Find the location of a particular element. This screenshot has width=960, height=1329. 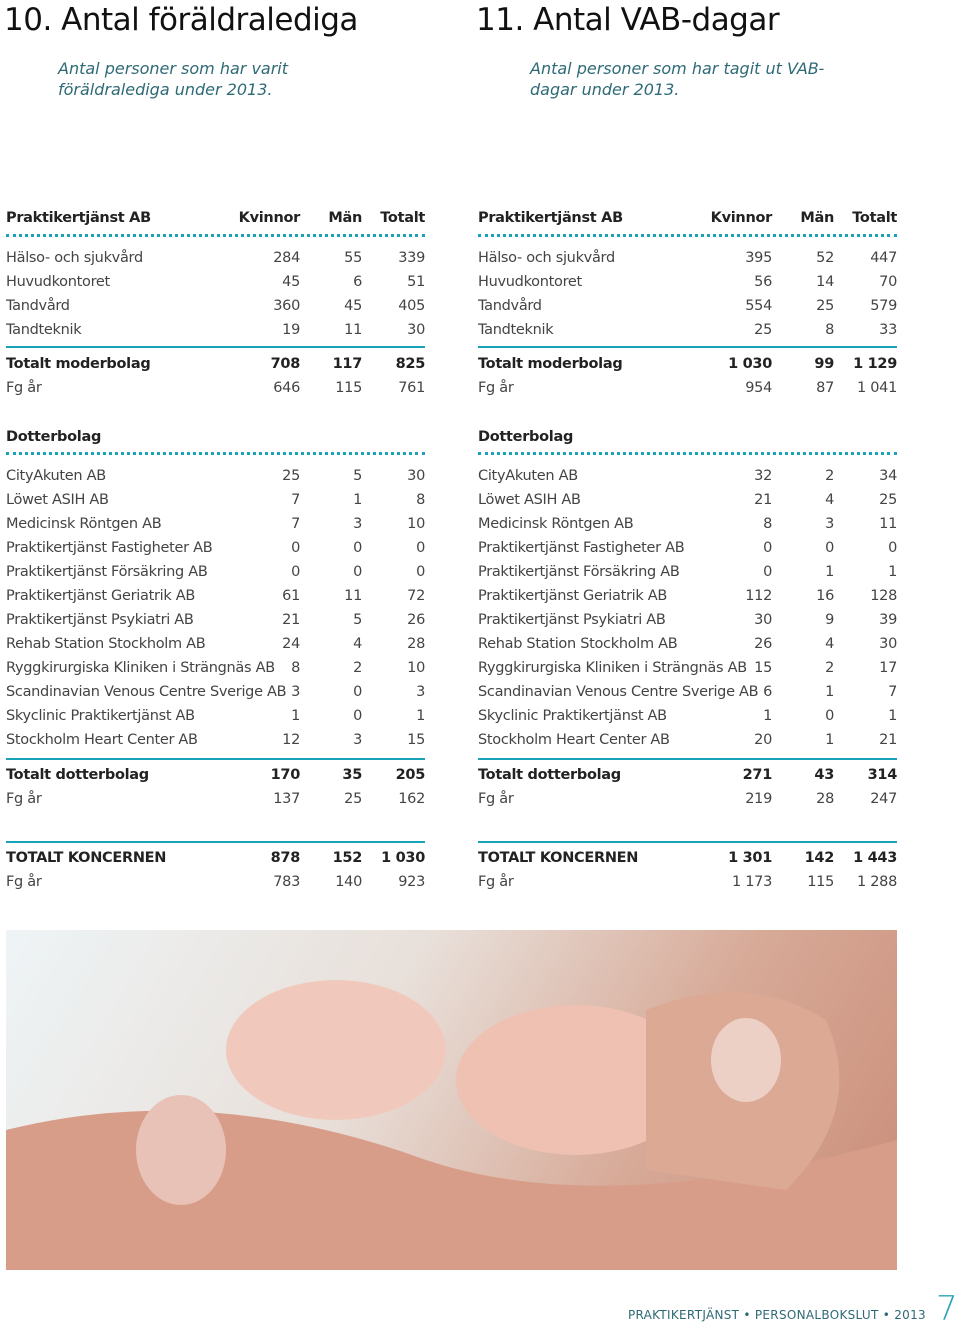

column-header: Totalt is located at coordinates (874, 218).